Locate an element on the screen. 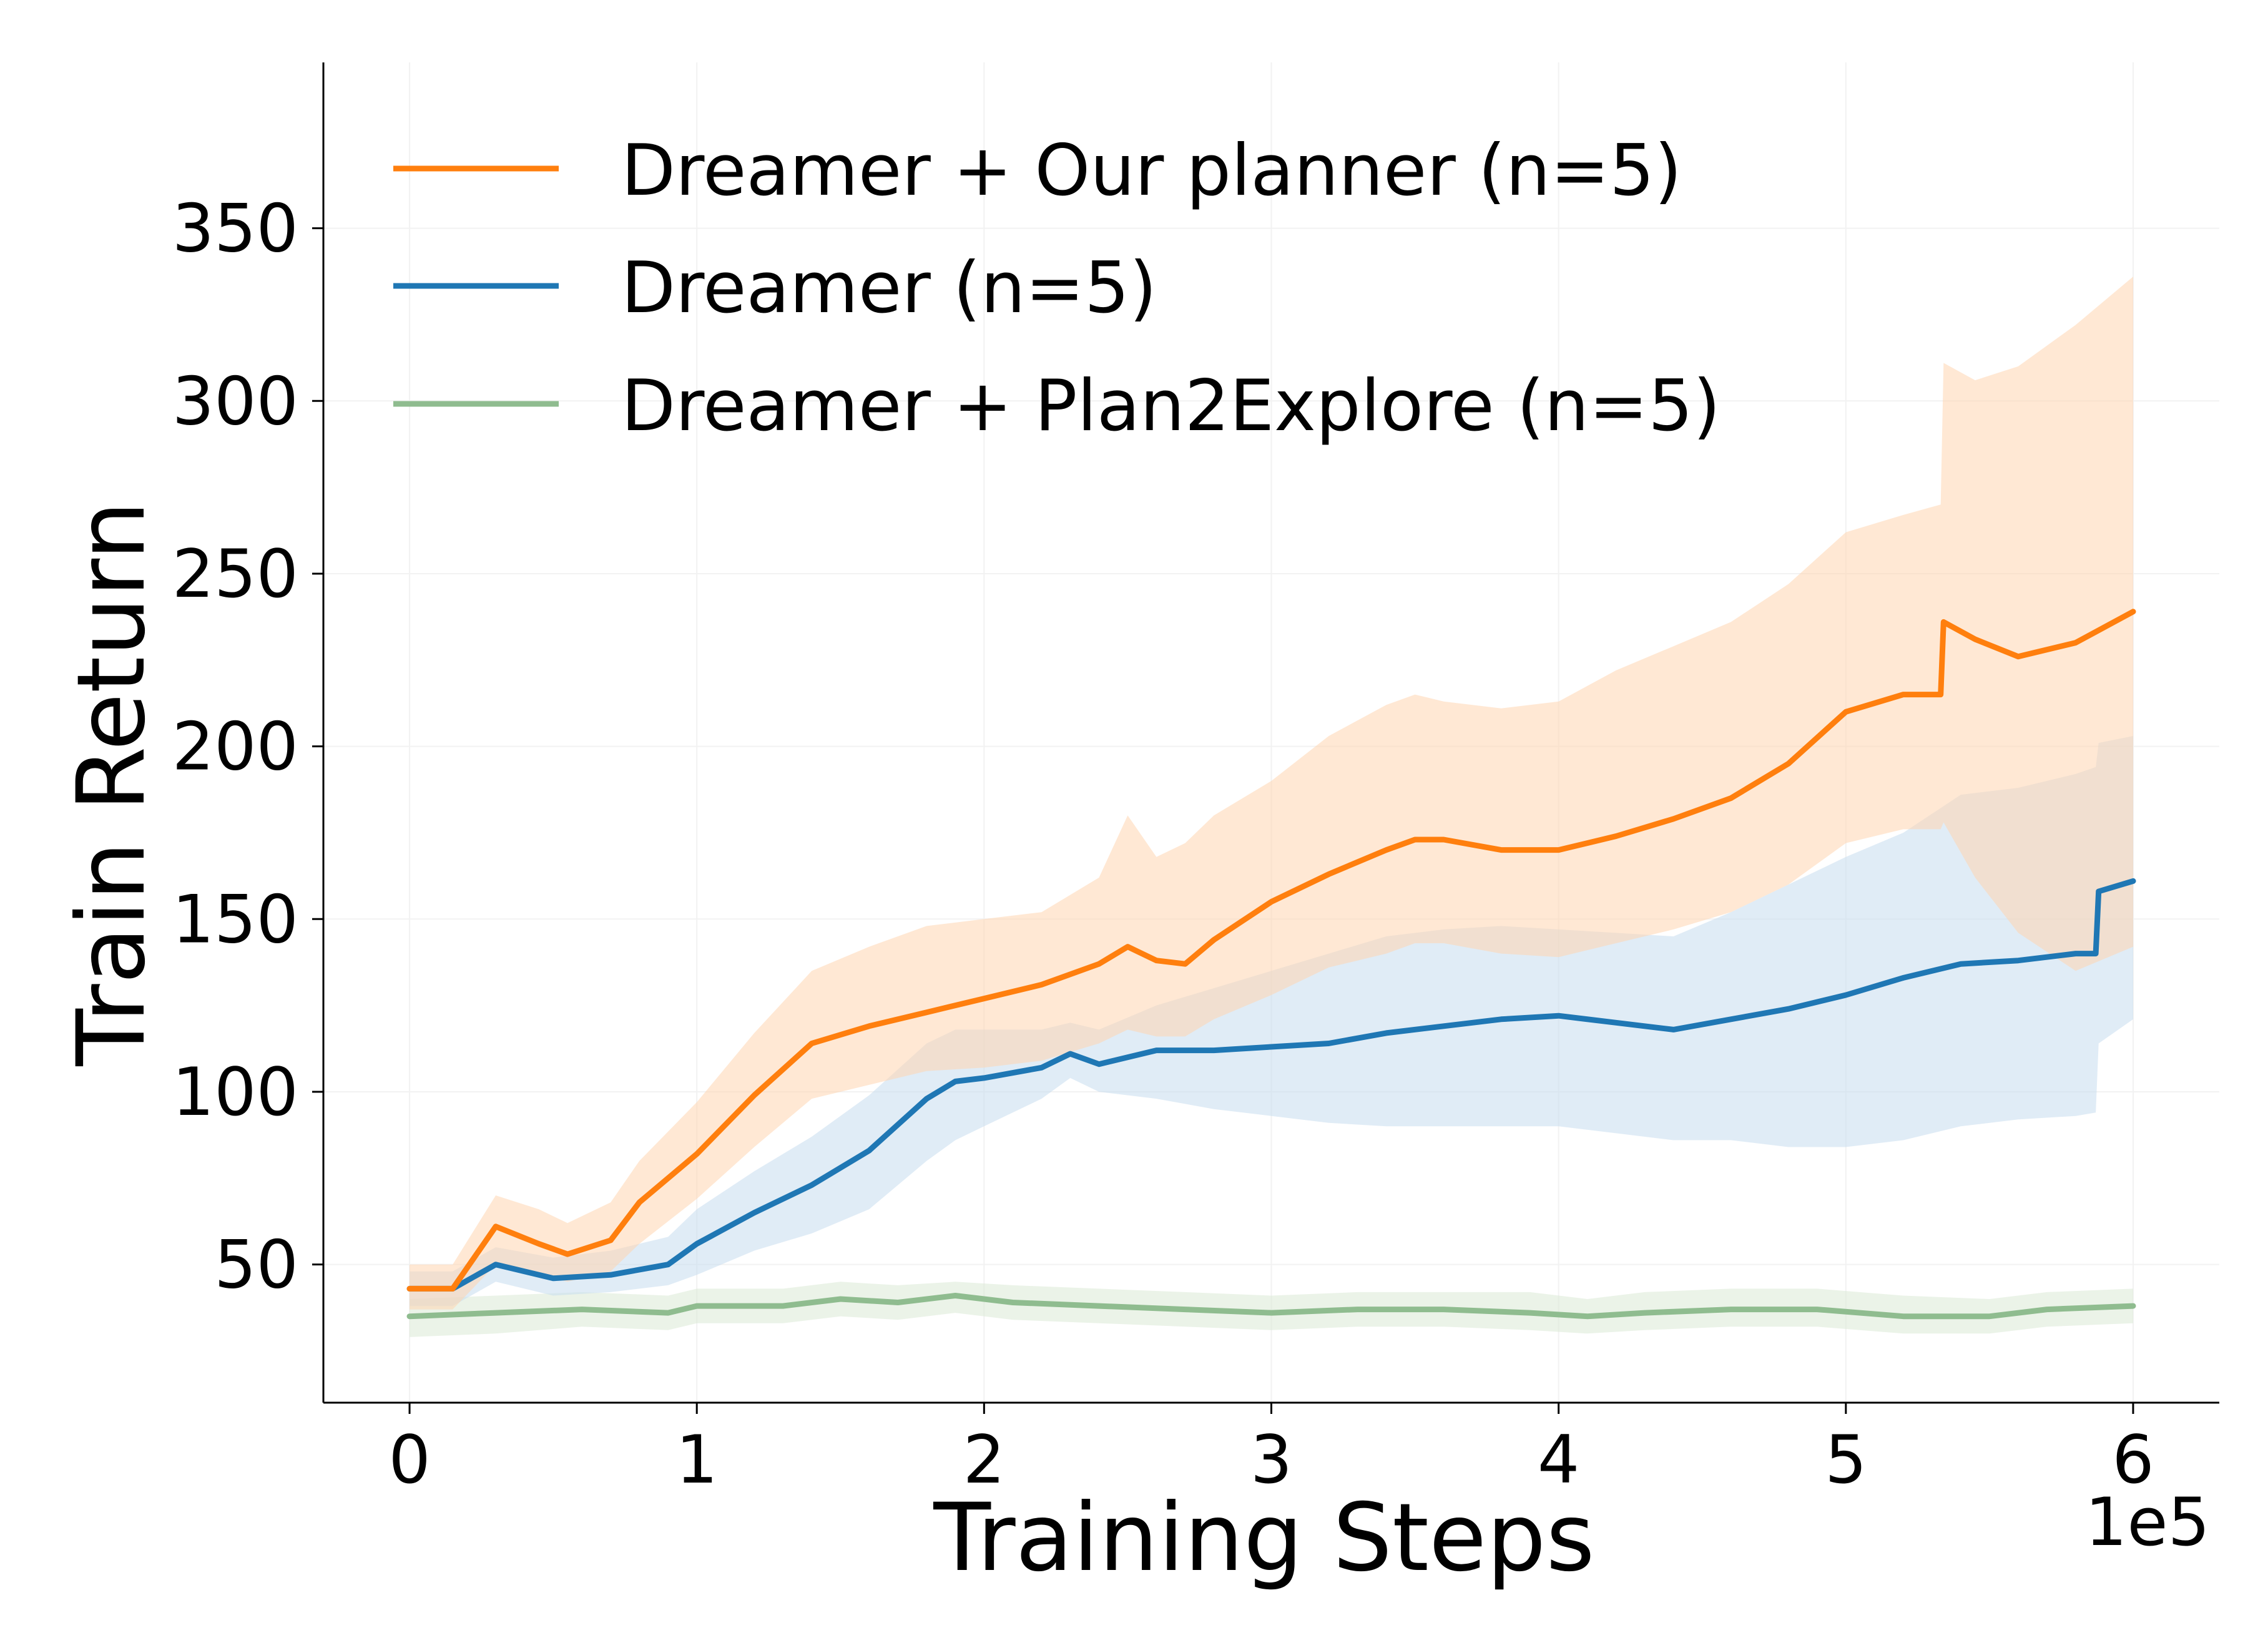 This screenshot has height=1643, width=2268. y-tick-label: 50 is located at coordinates (256, 1265).